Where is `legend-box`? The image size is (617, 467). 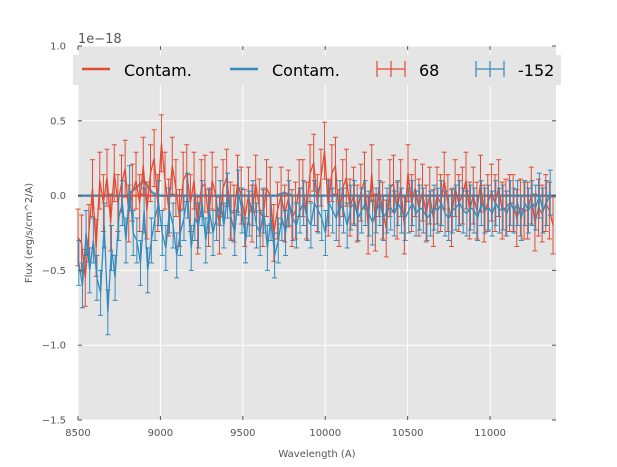 legend-box is located at coordinates (317, 70).